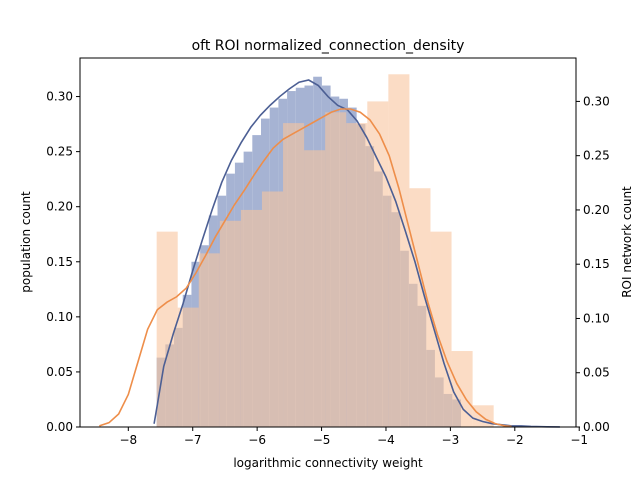 The width and height of the screenshot is (640, 480). What do you see at coordinates (59, 317) in the screenshot?
I see `left-y-tick-label: 0.10` at bounding box center [59, 317].